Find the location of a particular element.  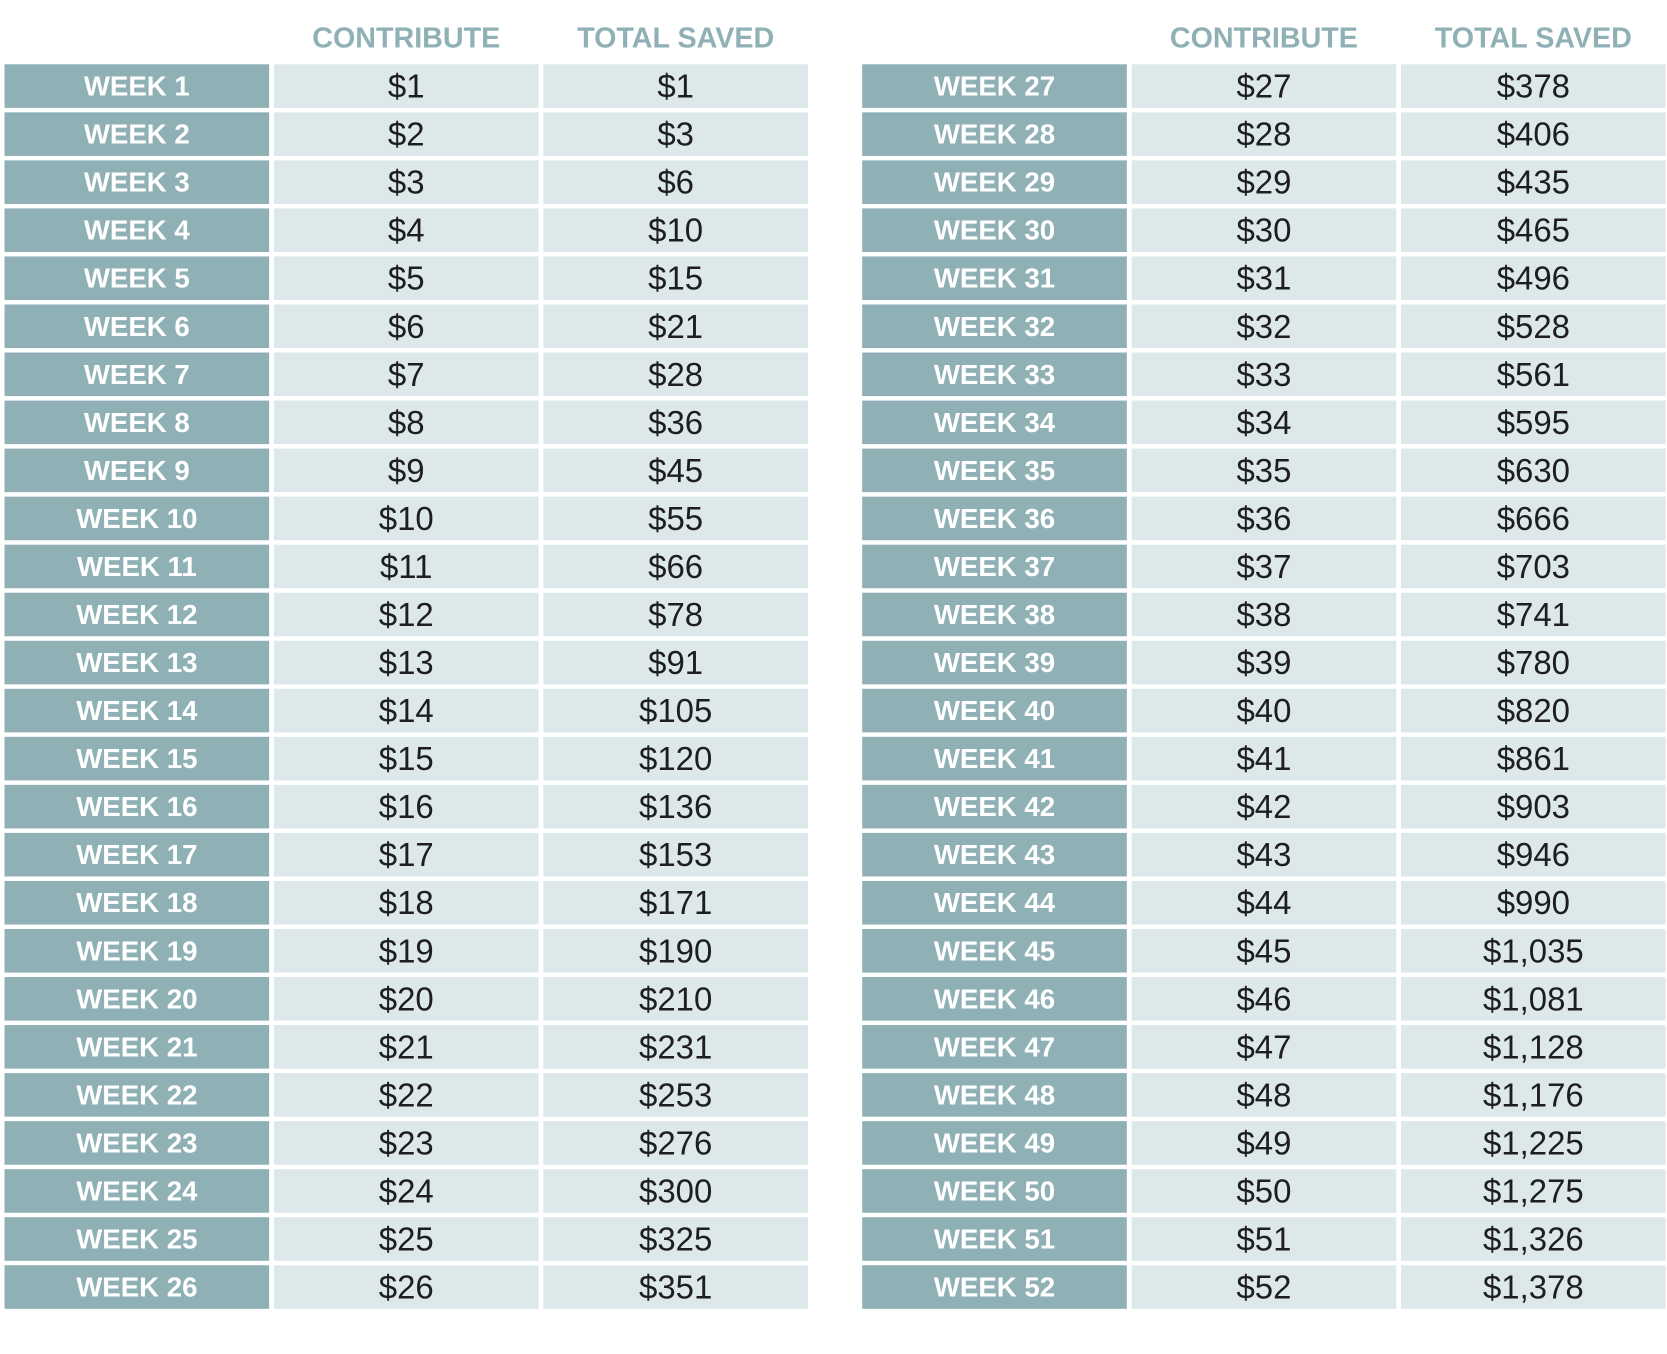

week-label: WEEK 17 is located at coordinates (136, 854).